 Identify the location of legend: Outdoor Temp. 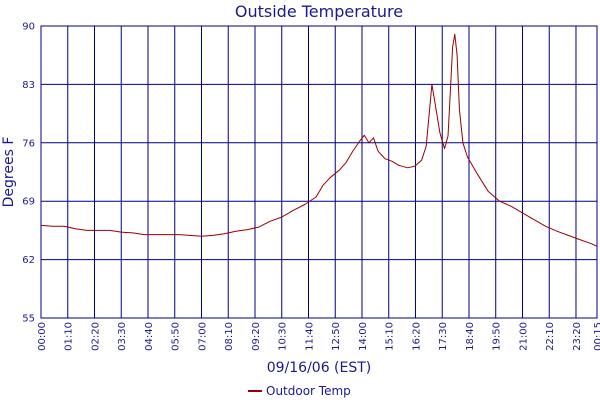
(299, 391).